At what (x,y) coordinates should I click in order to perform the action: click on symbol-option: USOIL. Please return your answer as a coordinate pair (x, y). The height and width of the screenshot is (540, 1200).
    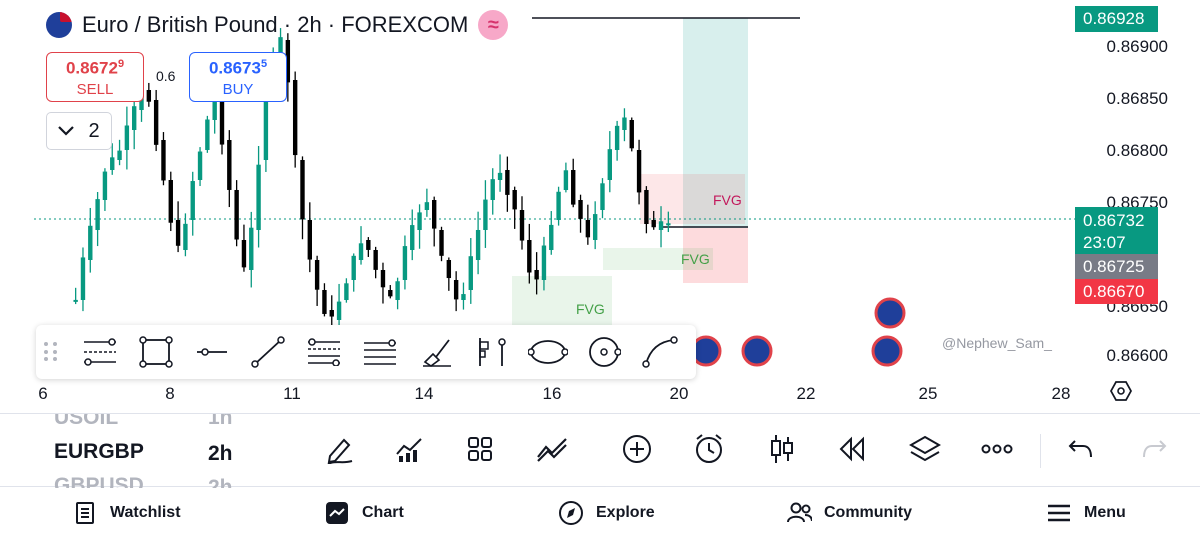
    Looking at the image, I should click on (86, 421).